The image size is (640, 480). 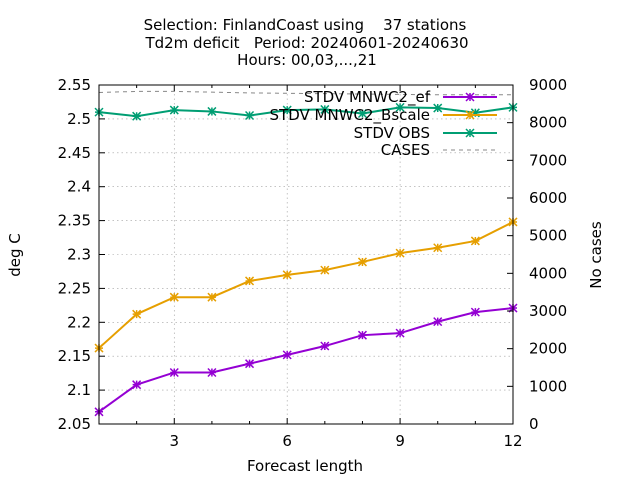 I want to click on y-tick-label: 2.5, so click(x=79, y=119).